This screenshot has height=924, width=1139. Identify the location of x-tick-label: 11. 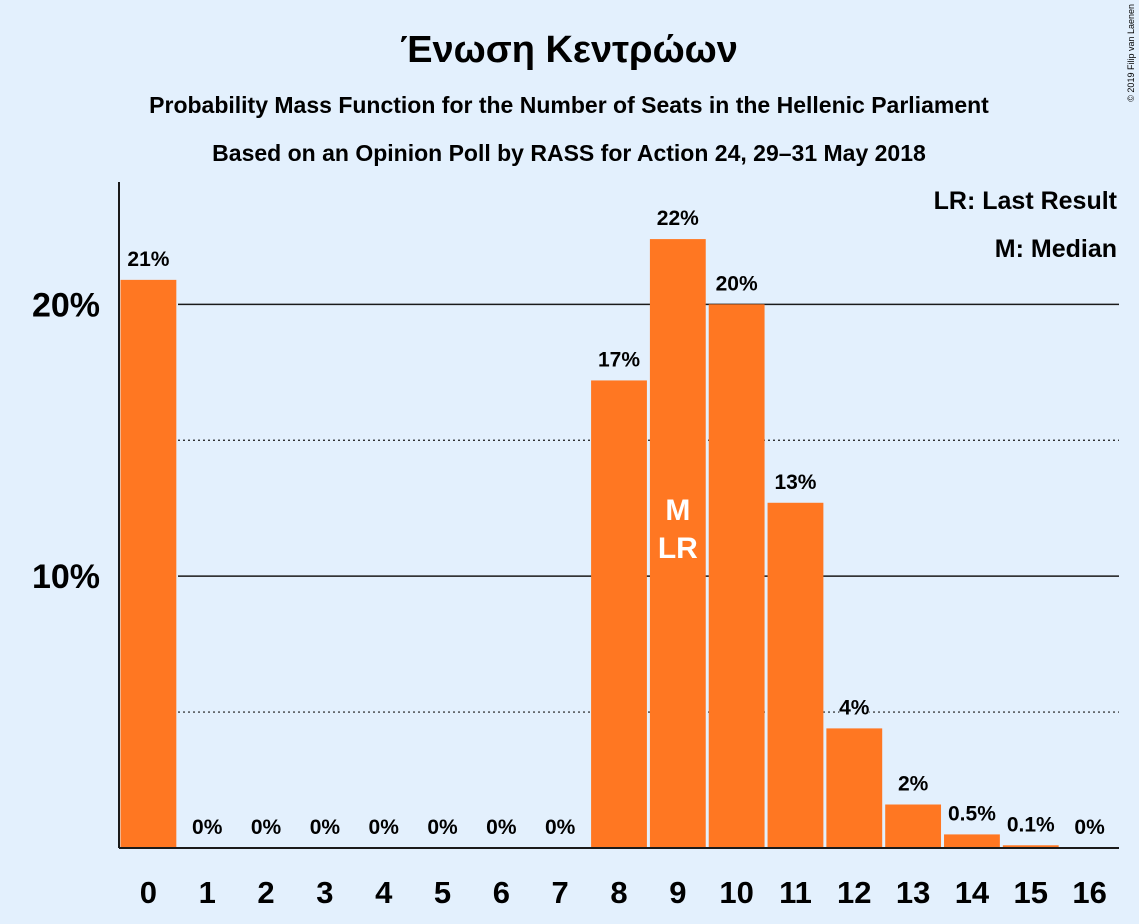
(795, 892).